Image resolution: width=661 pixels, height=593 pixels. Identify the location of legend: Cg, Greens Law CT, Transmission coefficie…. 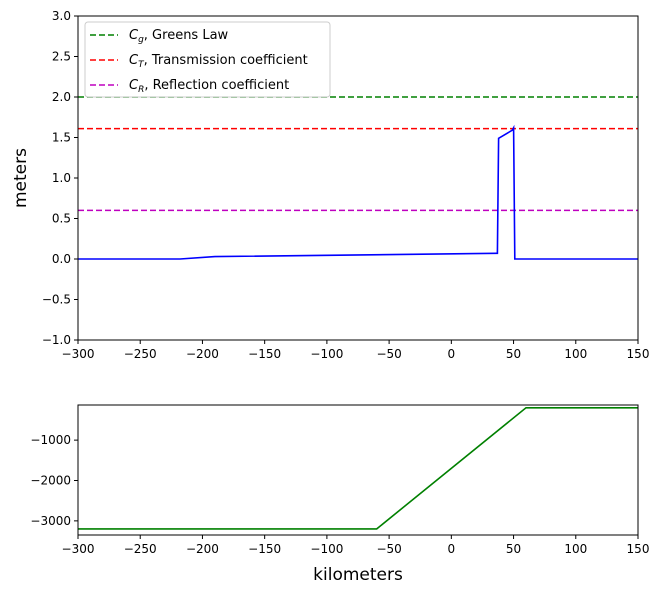
(207, 59).